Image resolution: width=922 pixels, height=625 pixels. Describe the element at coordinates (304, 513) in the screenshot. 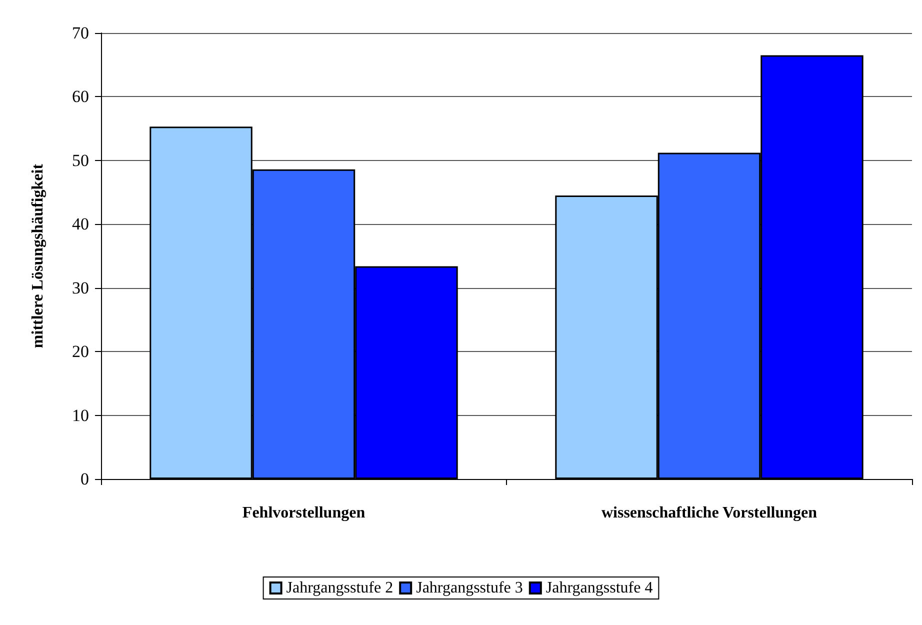

I see `x-tick-label: Fehlvorstellungen` at that location.